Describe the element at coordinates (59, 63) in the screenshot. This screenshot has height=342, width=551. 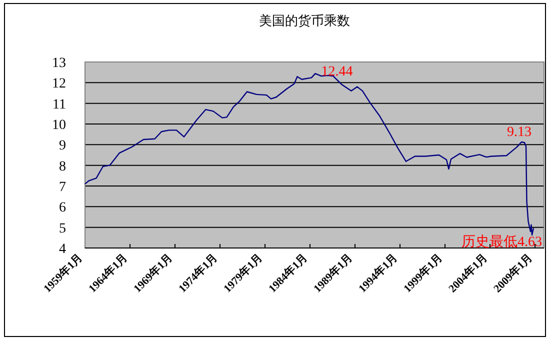
I see `y-tick-label: 13` at that location.